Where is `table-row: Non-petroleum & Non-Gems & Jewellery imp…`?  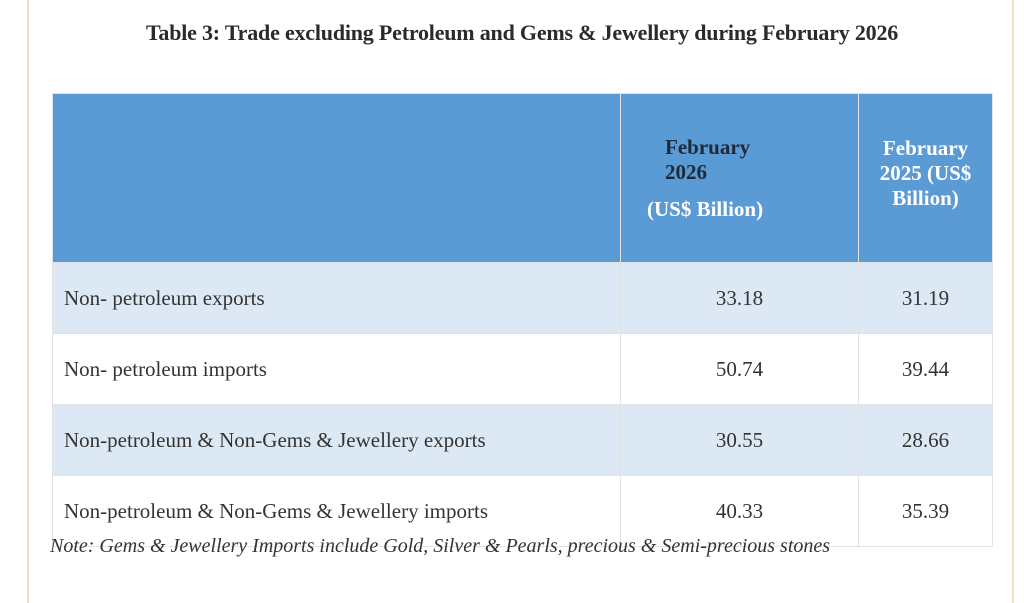 table-row: Non-petroleum & Non-Gems & Jewellery imp… is located at coordinates (522, 511).